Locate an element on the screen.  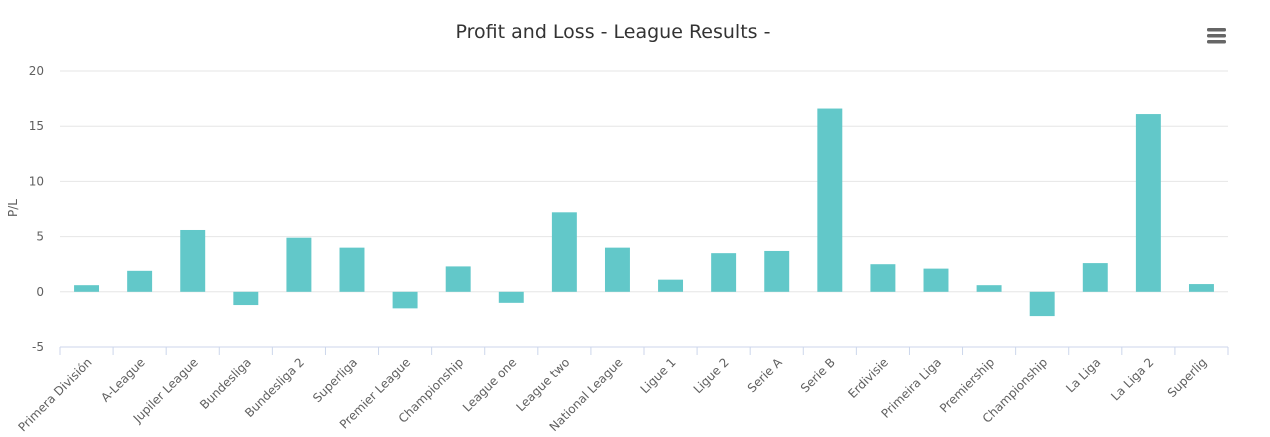
y-axis-title: P/L is located at coordinates (13, 208).